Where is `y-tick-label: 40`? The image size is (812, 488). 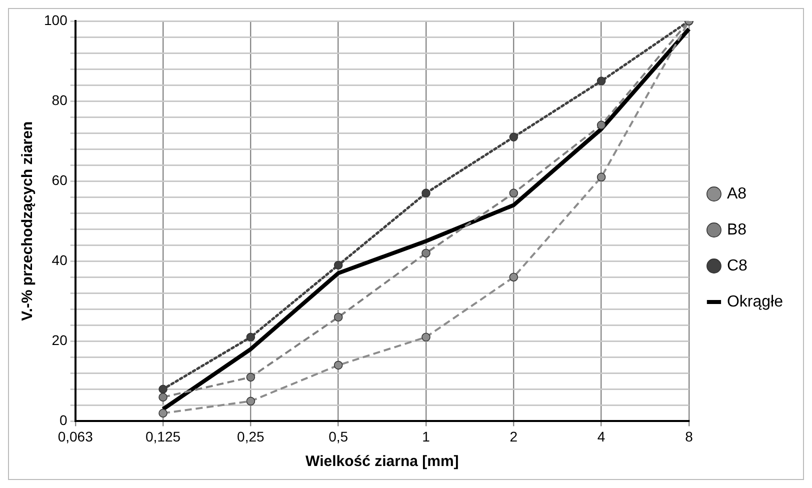 y-tick-label: 40 is located at coordinates (60, 260).